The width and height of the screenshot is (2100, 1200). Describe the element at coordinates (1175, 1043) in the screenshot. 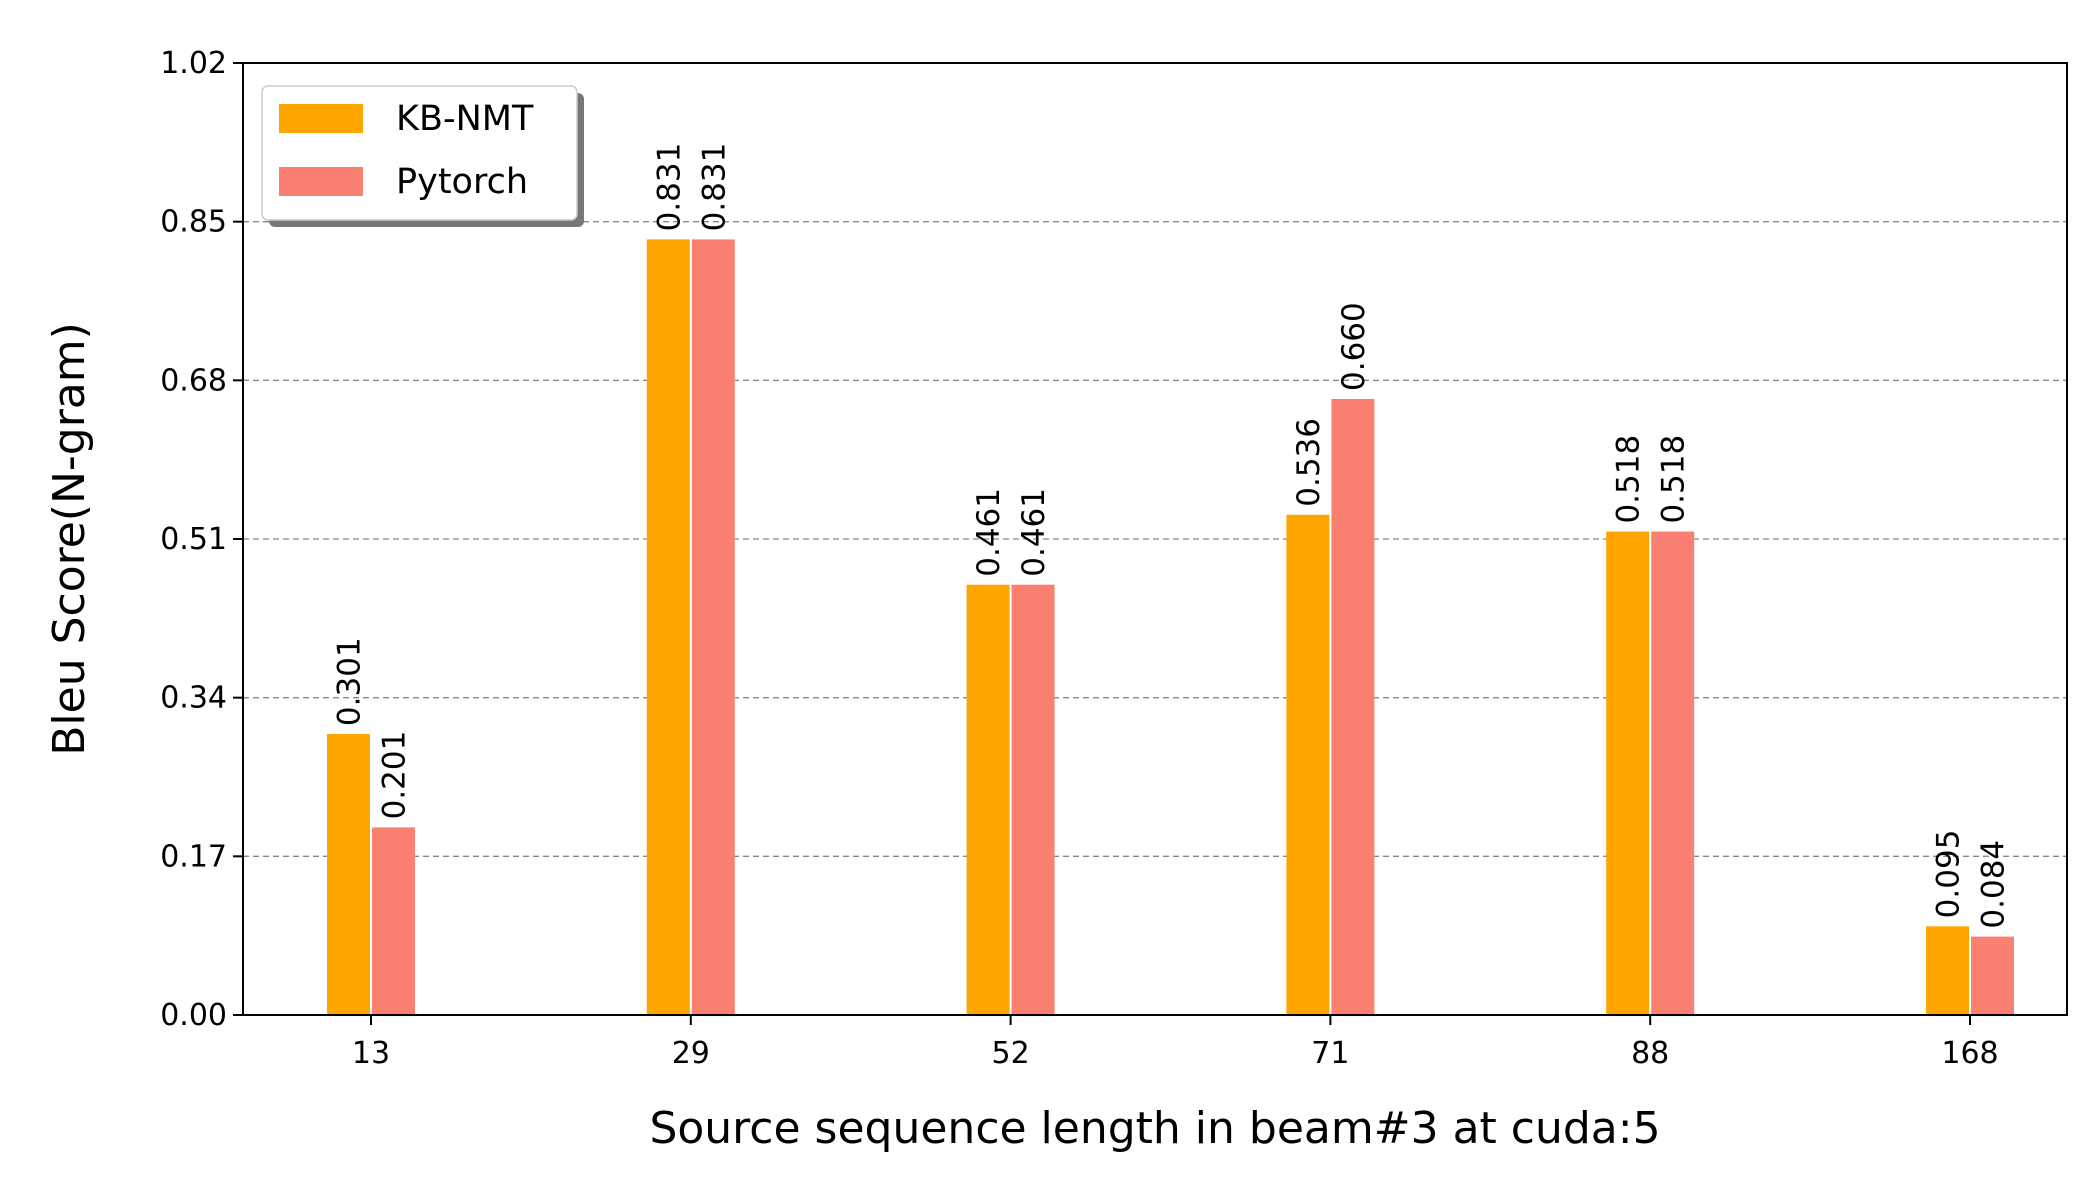

I see `x-axis-ticks: 13 29 52 71 88 168` at that location.